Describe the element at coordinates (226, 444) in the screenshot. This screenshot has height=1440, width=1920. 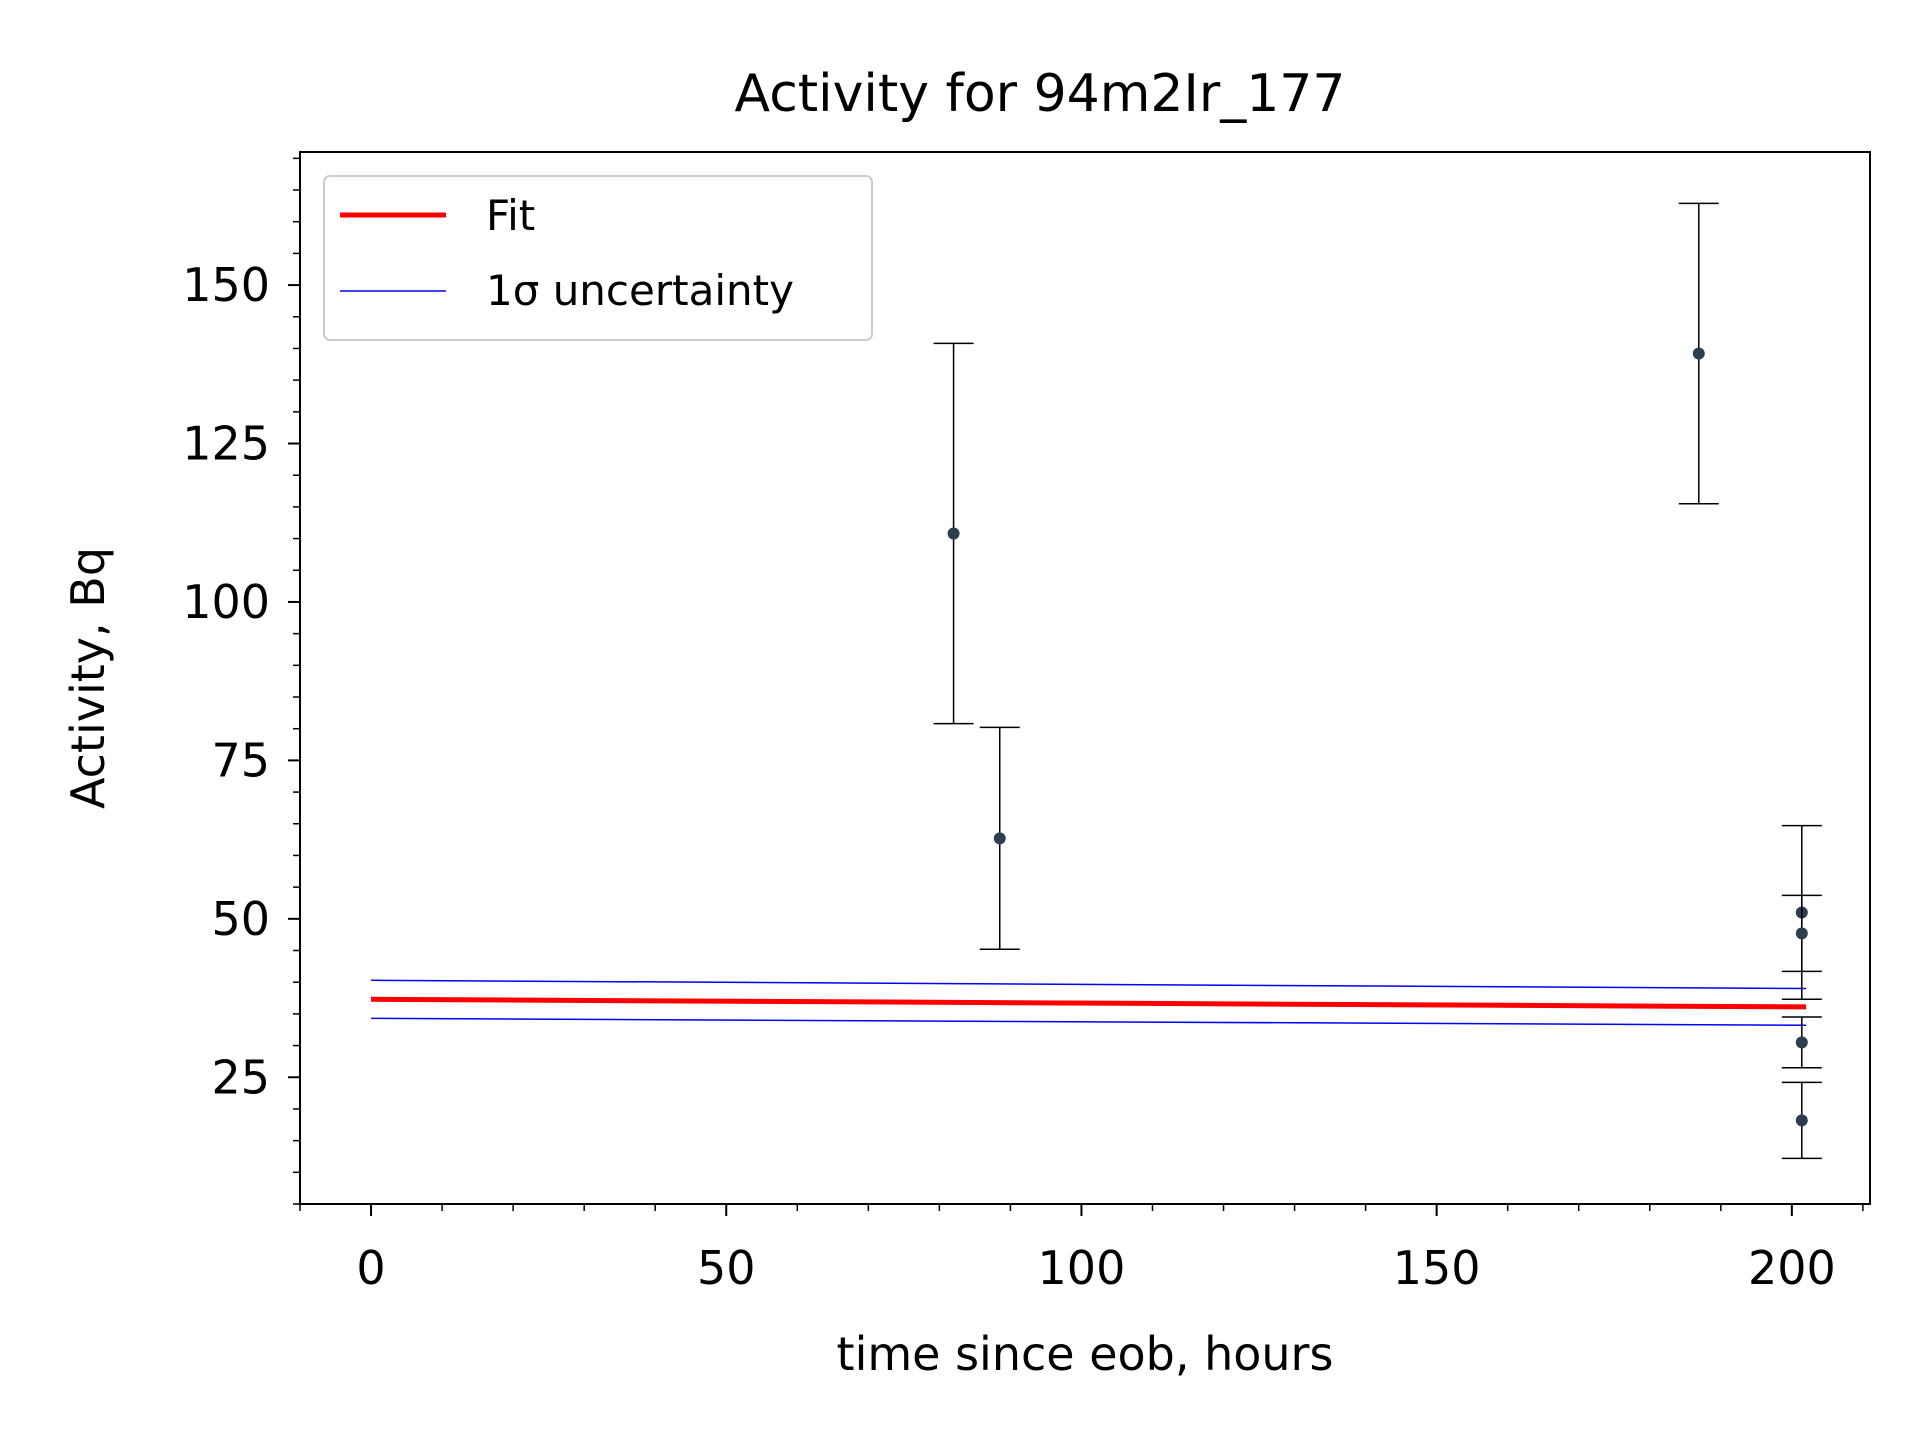
I see `y-tick-label: 125` at that location.